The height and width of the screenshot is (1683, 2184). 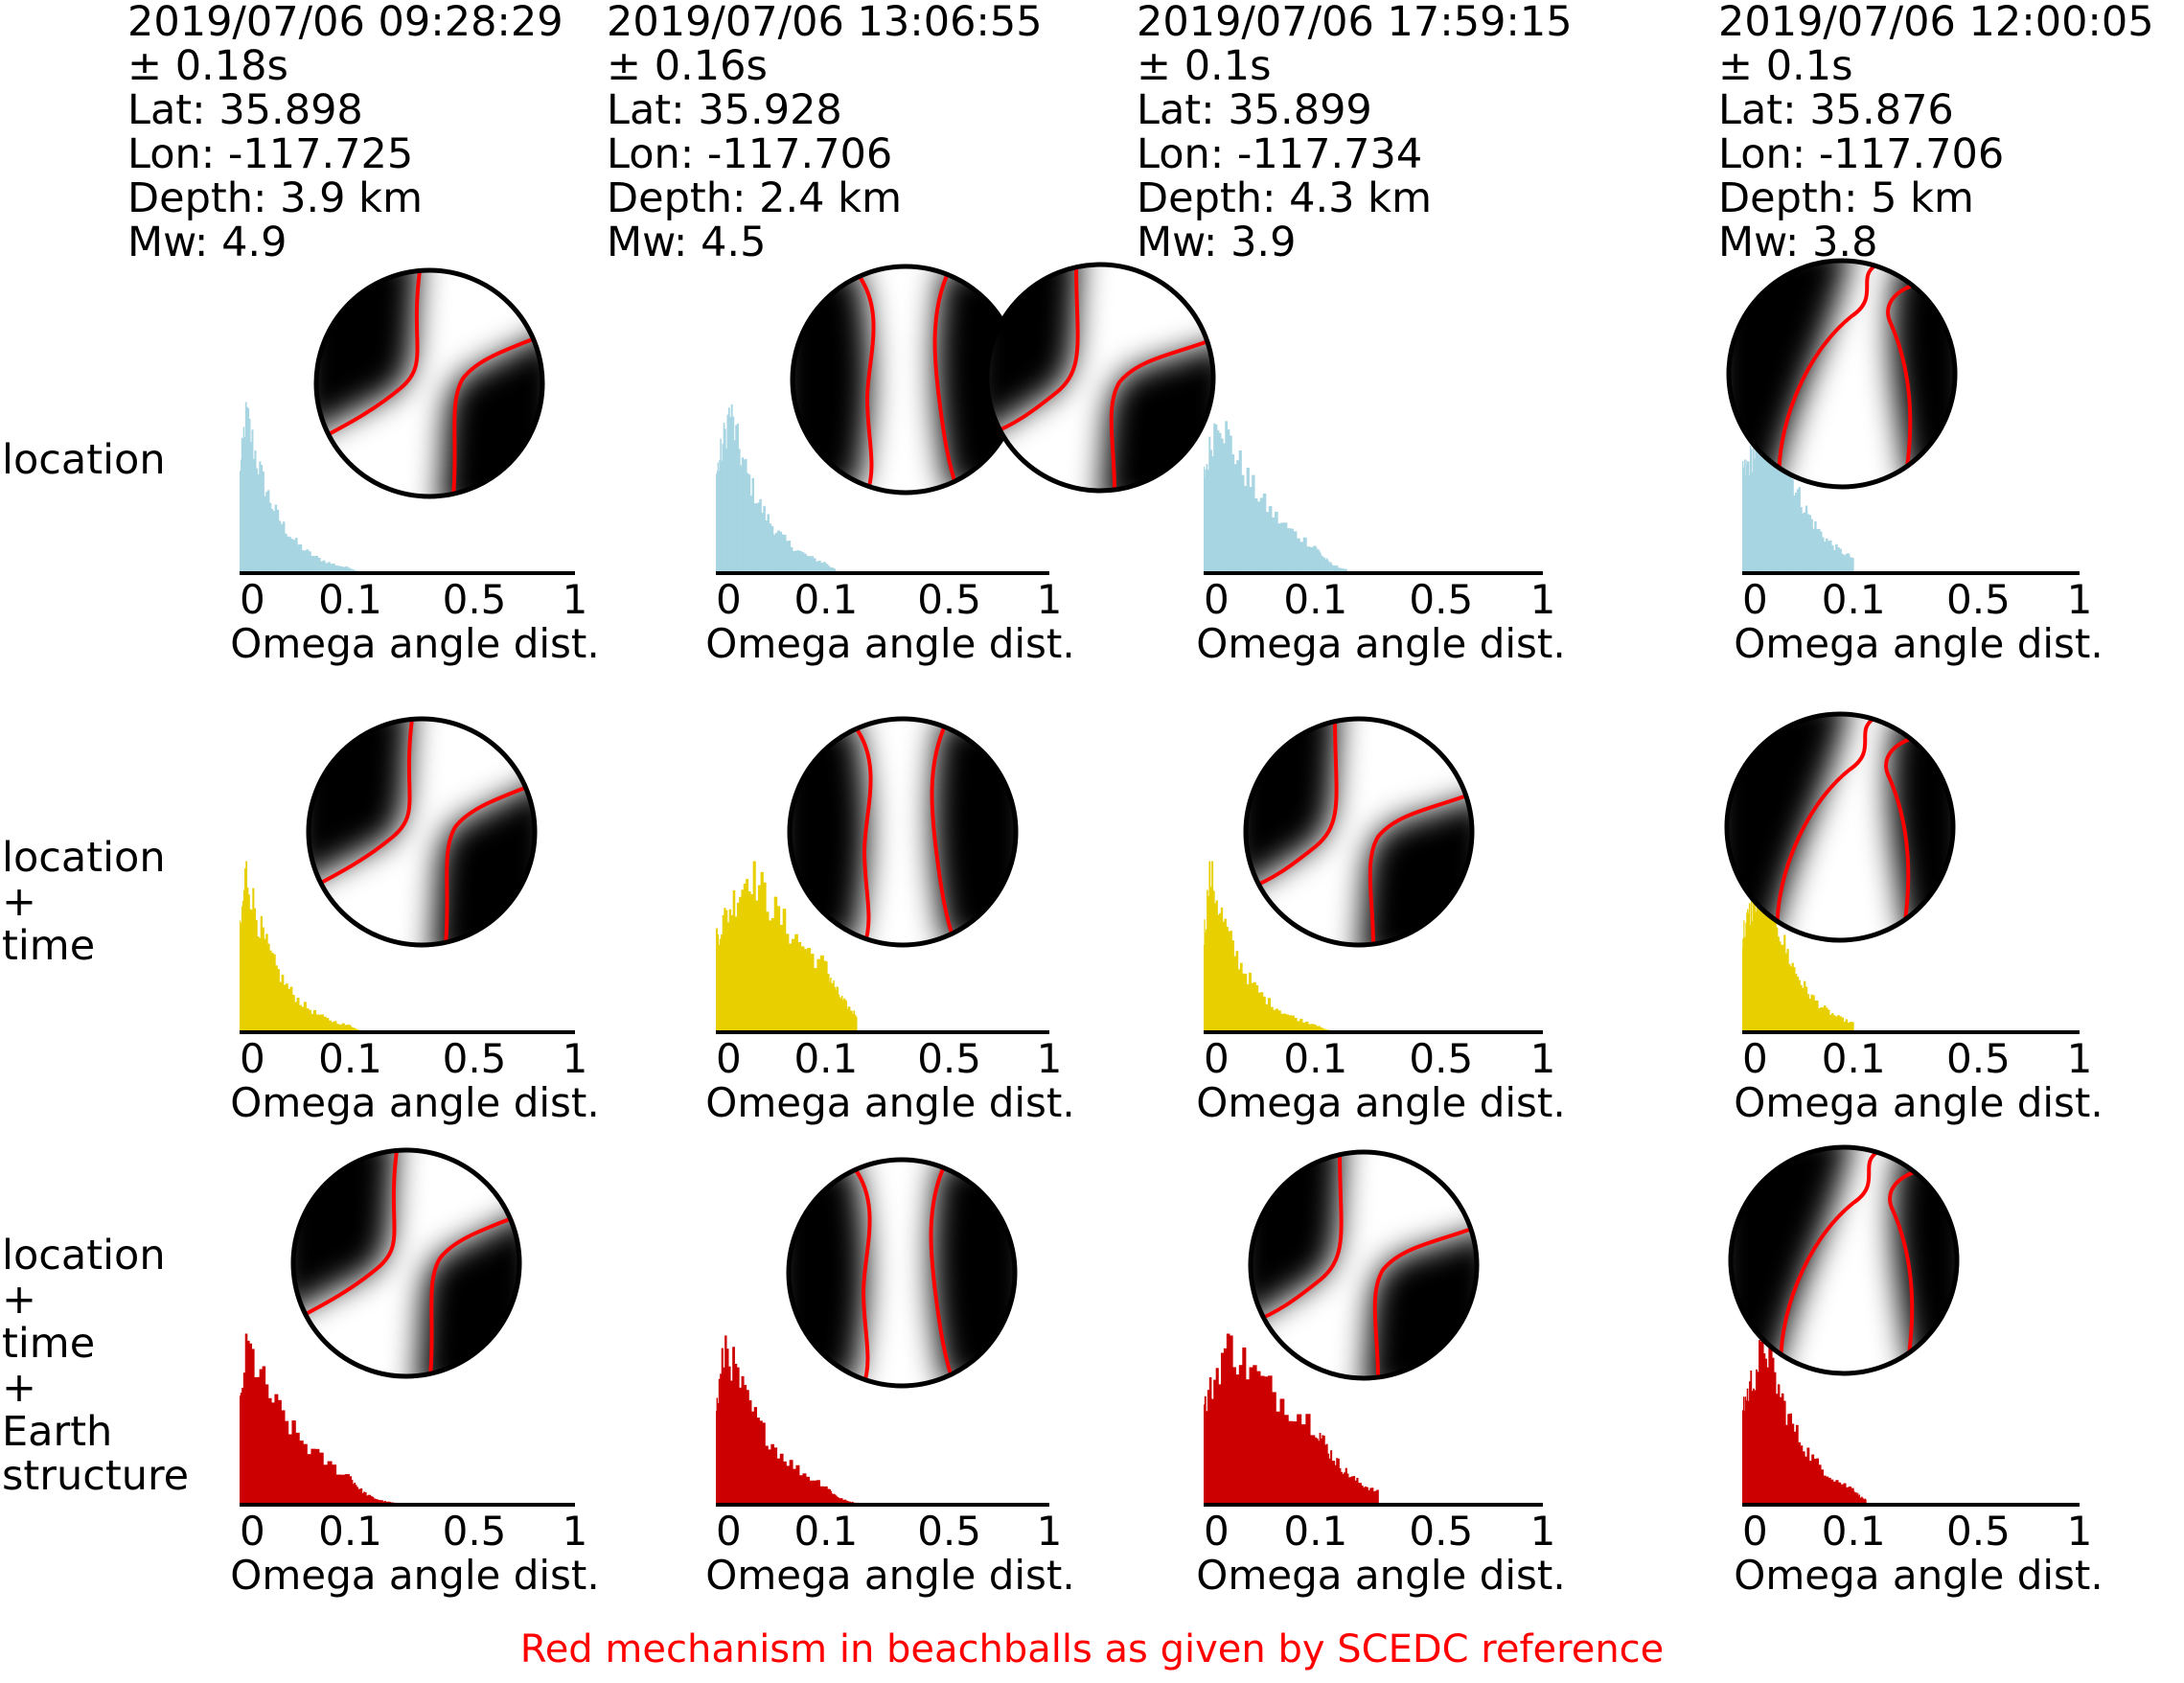 I want to click on row-label-location: location, so click(x=84, y=460).